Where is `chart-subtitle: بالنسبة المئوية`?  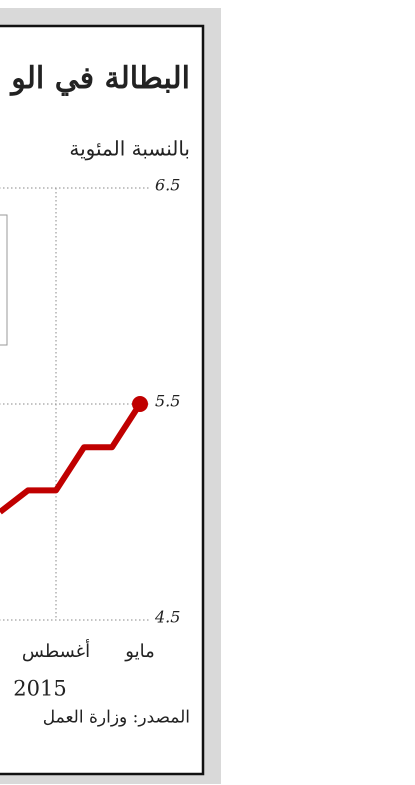 chart-subtitle: بالنسبة المئوية is located at coordinates (129, 149).